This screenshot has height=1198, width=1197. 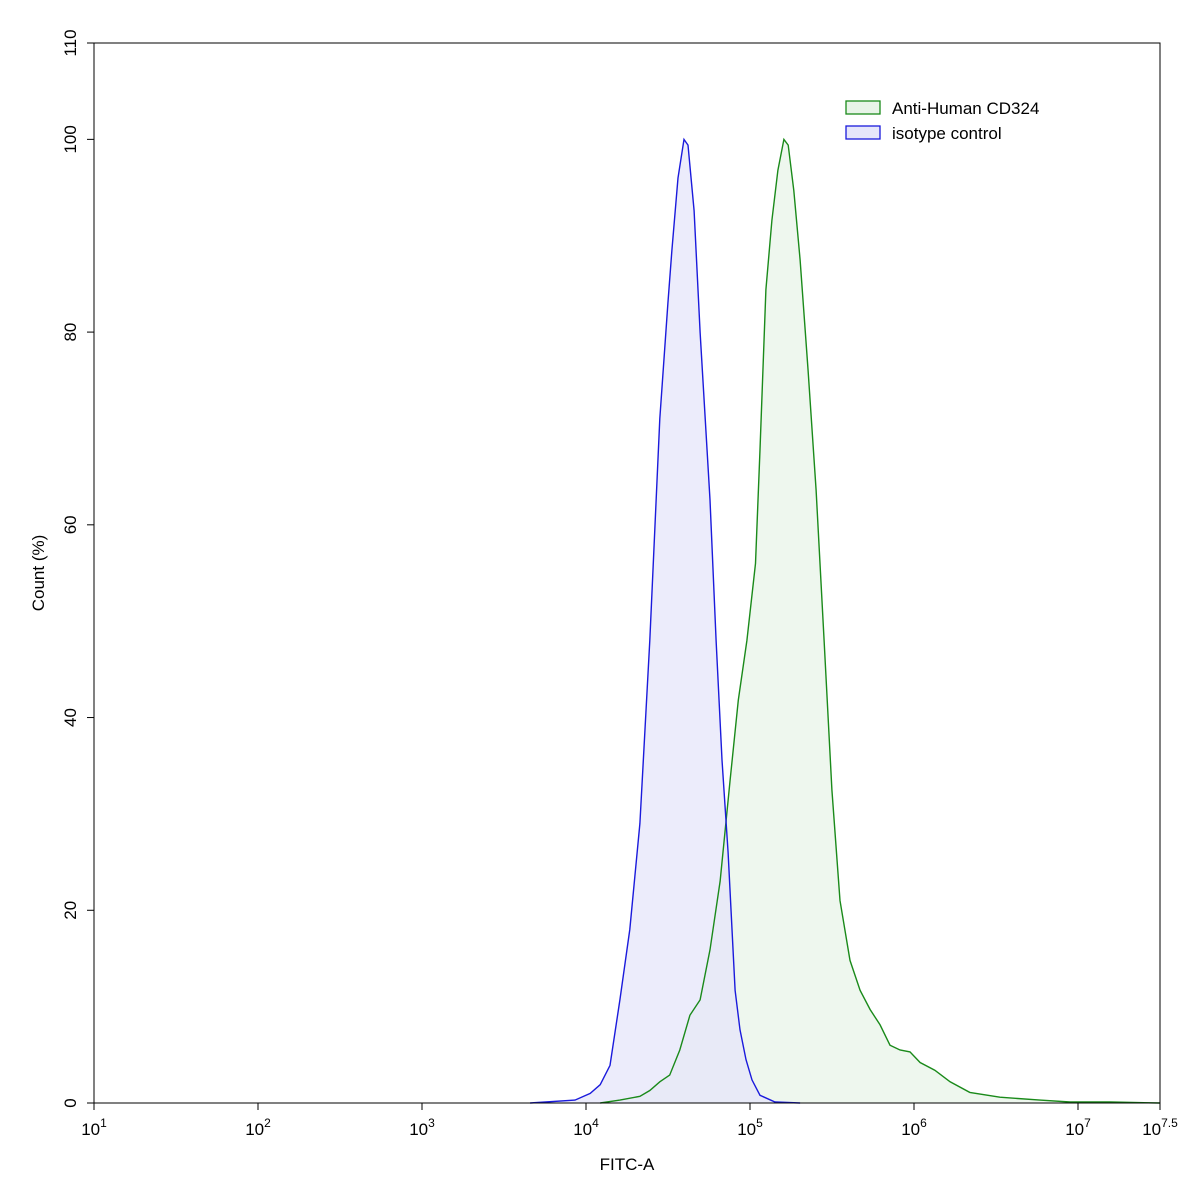 I want to click on x-tick-exponent: 3, so click(x=431, y=1123).